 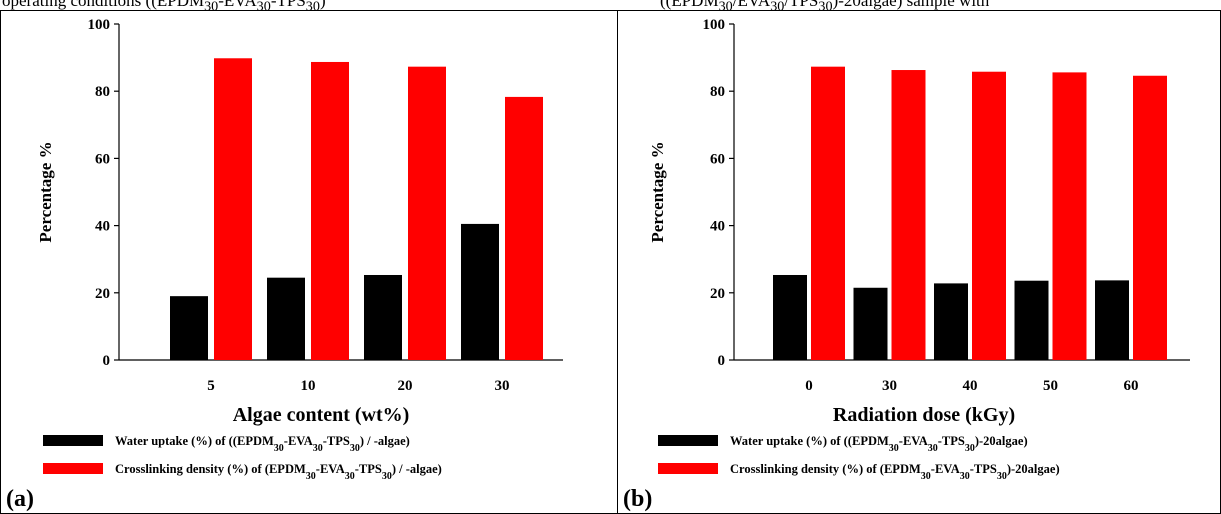 What do you see at coordinates (405, 386) in the screenshot?
I see `x-tick-label: 20` at bounding box center [405, 386].